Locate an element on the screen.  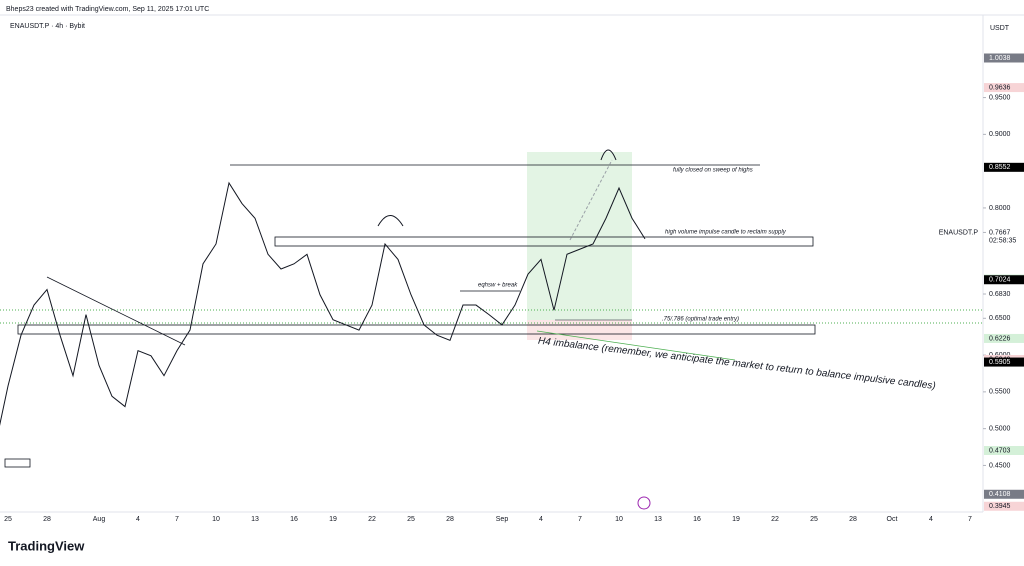
small-box is located at coordinates (17, 463).